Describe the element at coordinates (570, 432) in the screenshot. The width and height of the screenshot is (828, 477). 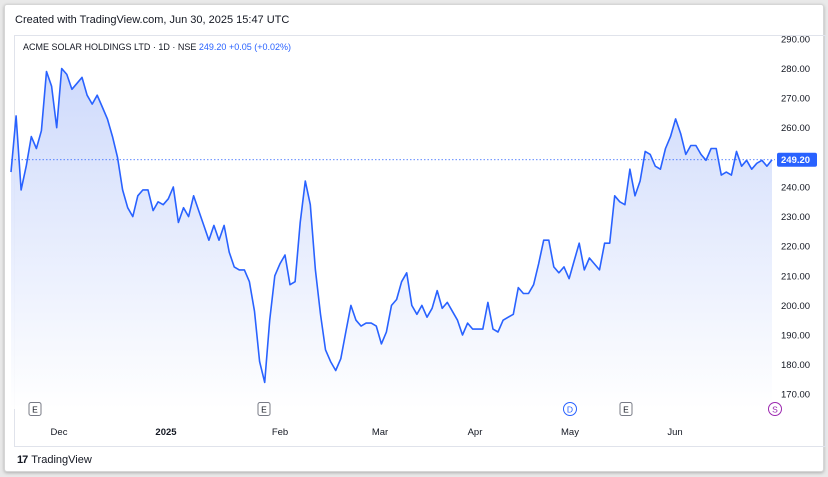
I see `x-tick-label: May` at that location.